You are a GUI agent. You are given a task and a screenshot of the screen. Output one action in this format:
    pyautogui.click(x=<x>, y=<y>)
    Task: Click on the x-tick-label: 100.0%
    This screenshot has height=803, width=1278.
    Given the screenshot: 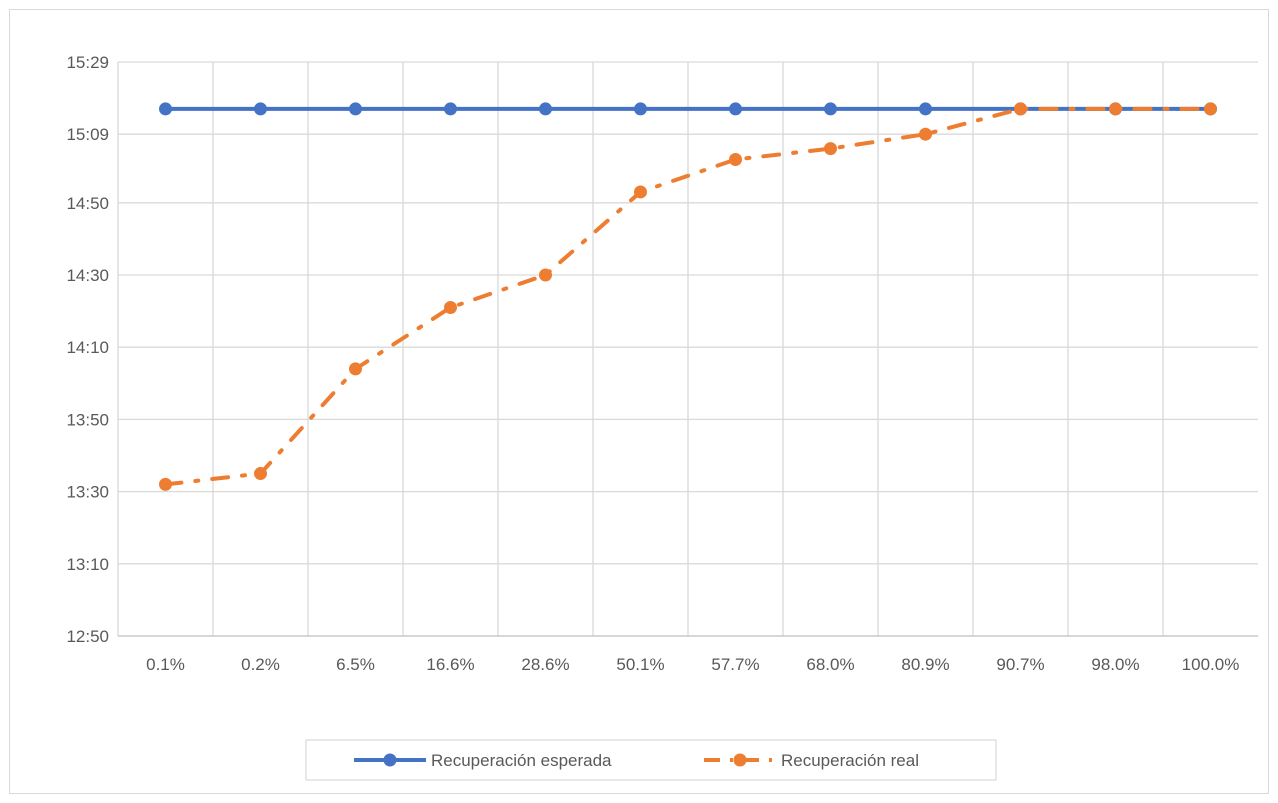 What is the action you would take?
    pyautogui.click(x=1211, y=664)
    